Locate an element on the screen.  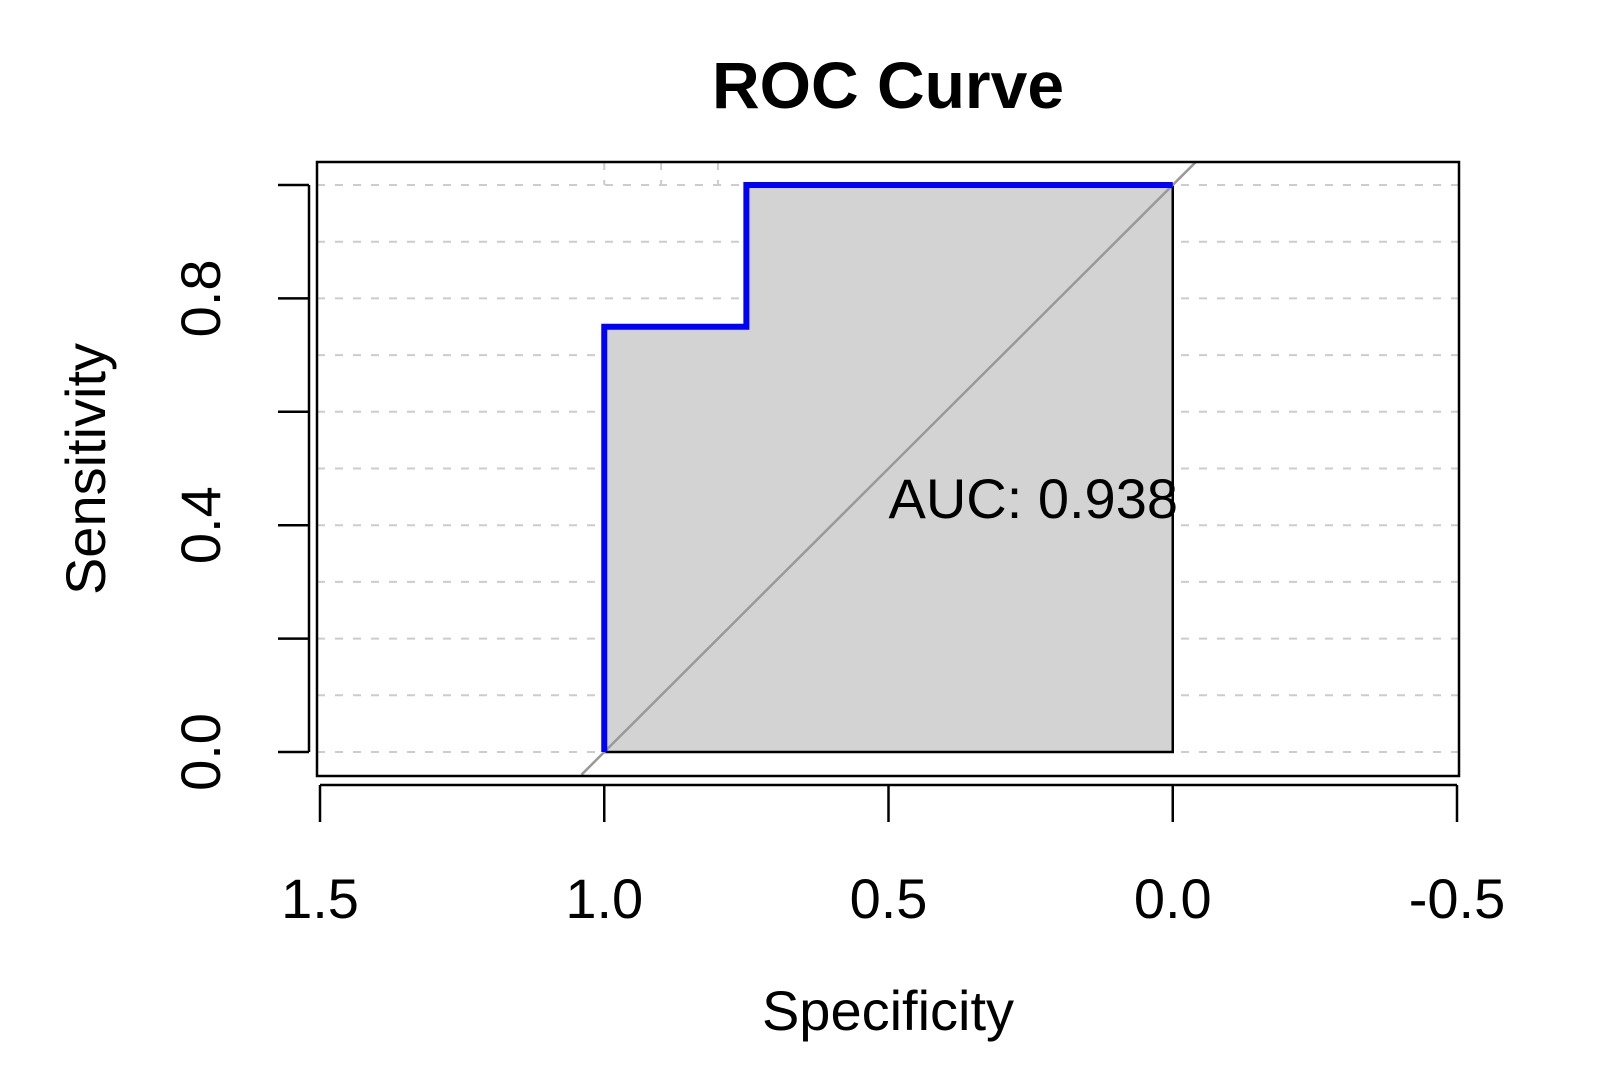
x-tick-label: 0.0 is located at coordinates (1173, 898).